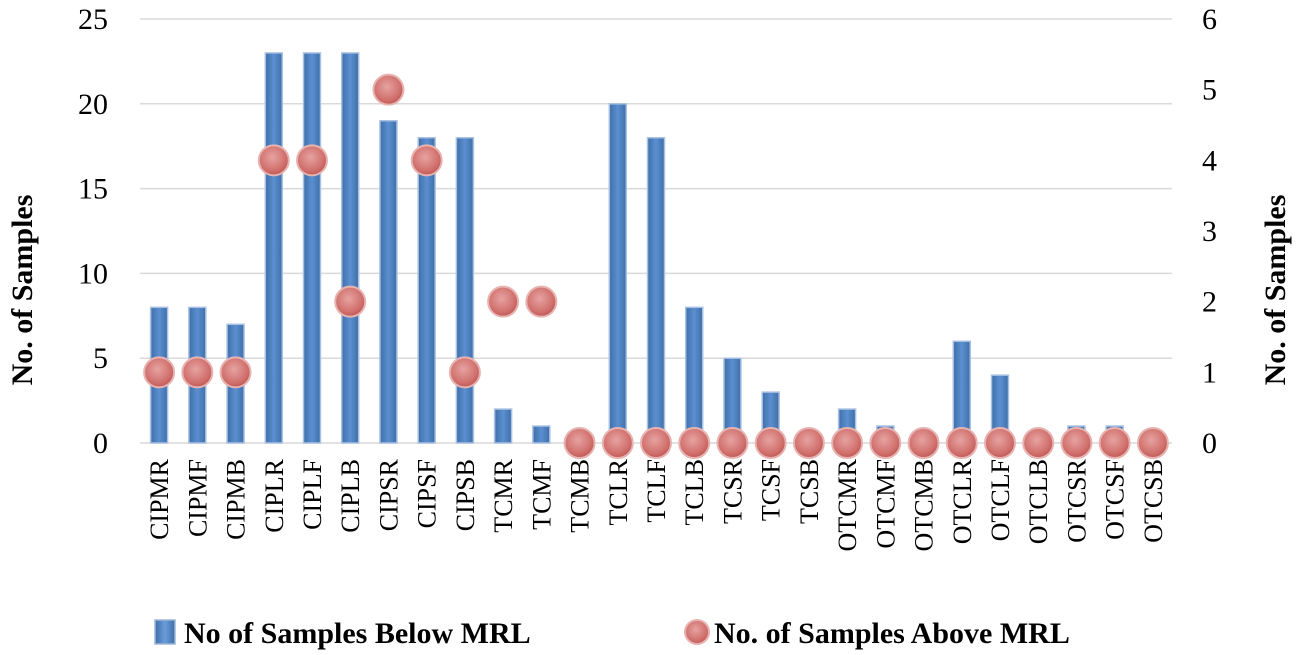  I want to click on x-category-label: OTCMB, so click(924, 505).